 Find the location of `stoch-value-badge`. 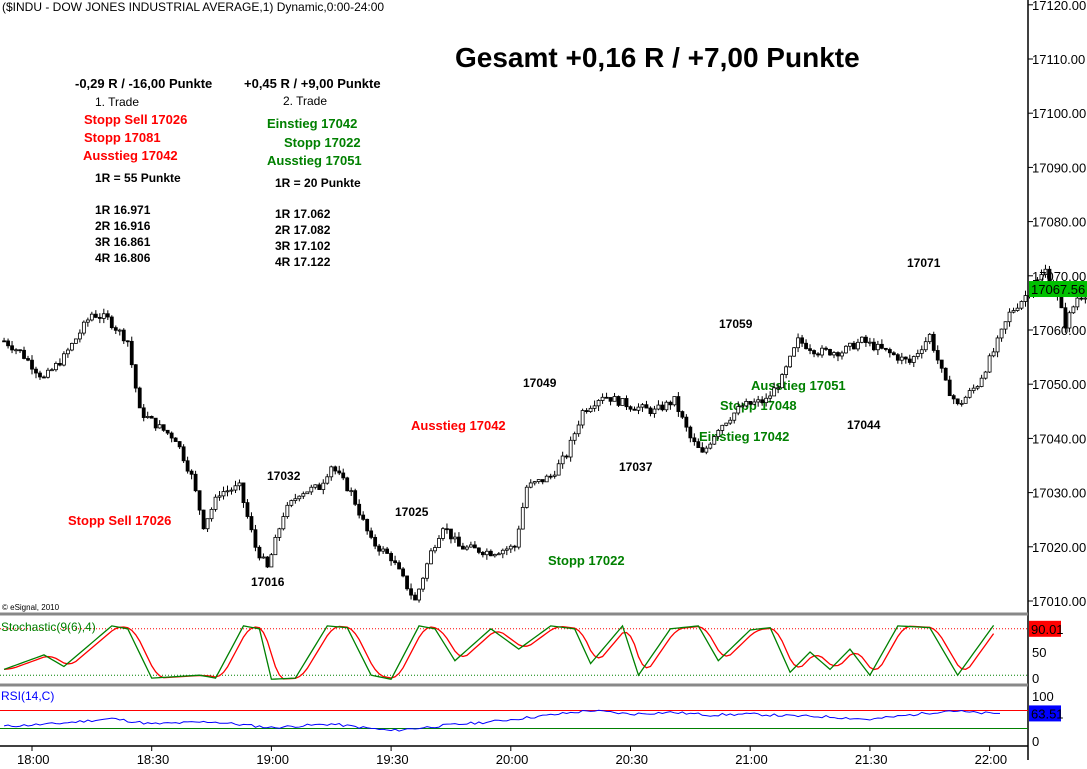

stoch-value-badge is located at coordinates (1045, 628).